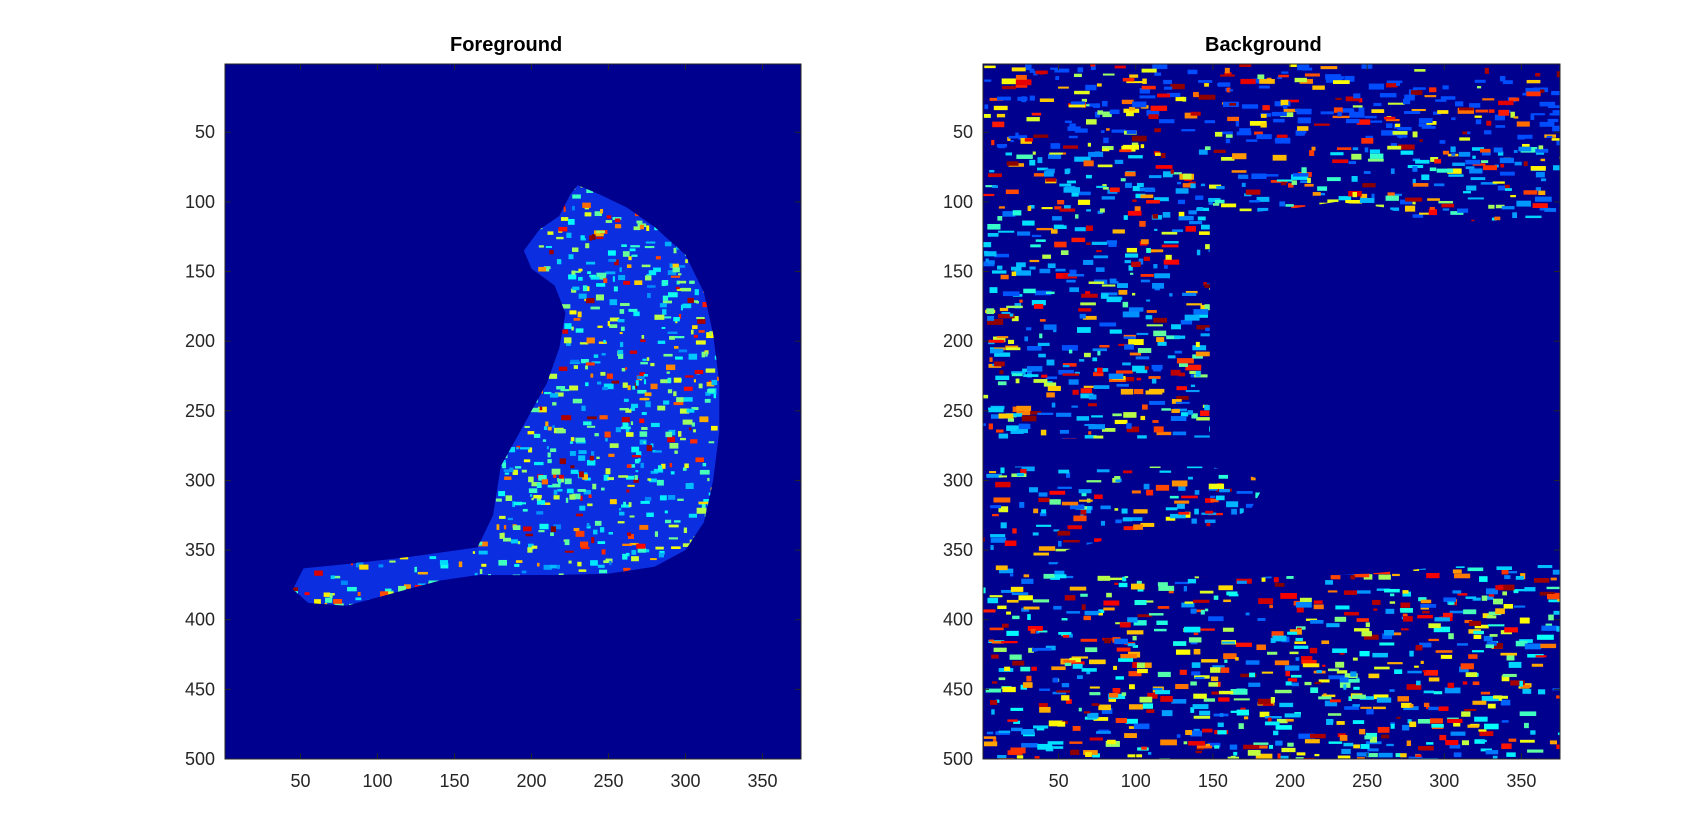 The image size is (1698, 840). What do you see at coordinates (608, 781) in the screenshot?
I see `x-tick-label: 250` at bounding box center [608, 781].